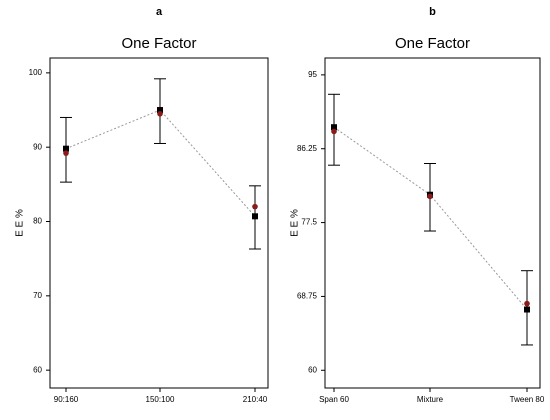 This screenshot has height=420, width=550. Describe the element at coordinates (312, 74) in the screenshot. I see `y-tick-label: 95` at that location.